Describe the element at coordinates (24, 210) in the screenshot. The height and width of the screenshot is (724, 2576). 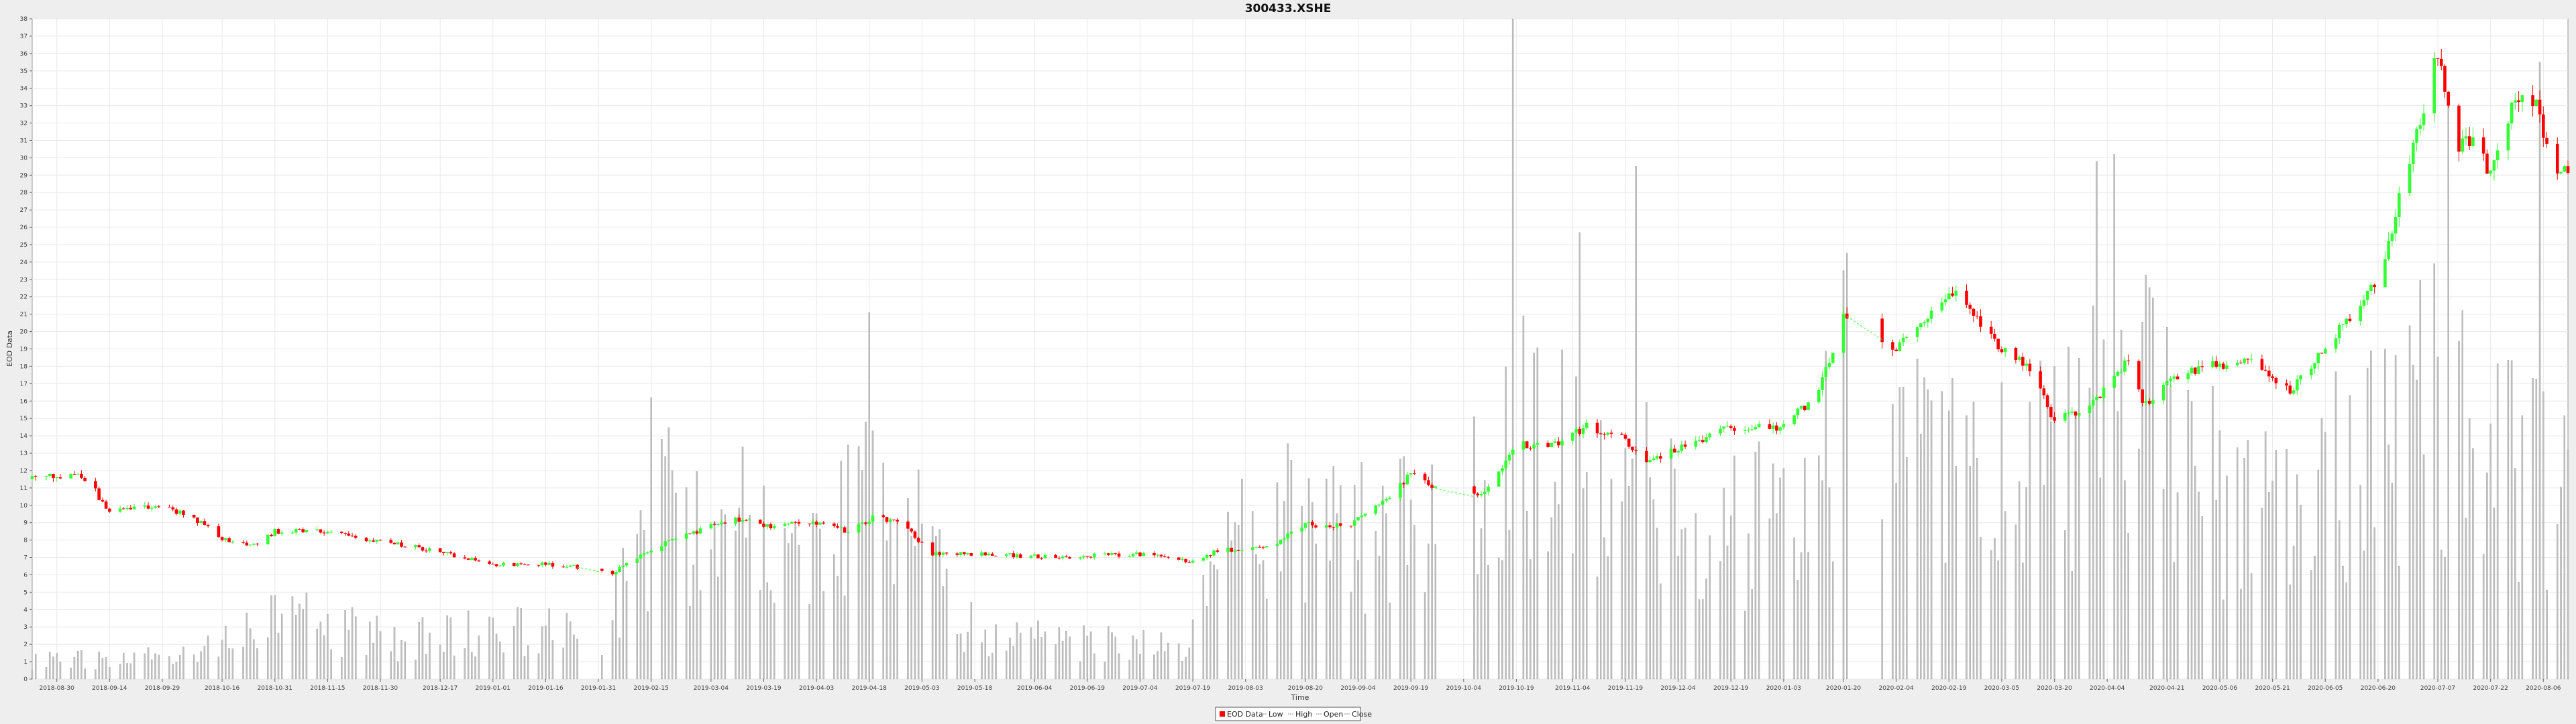
I see `y-tick-label: 27` at that location.